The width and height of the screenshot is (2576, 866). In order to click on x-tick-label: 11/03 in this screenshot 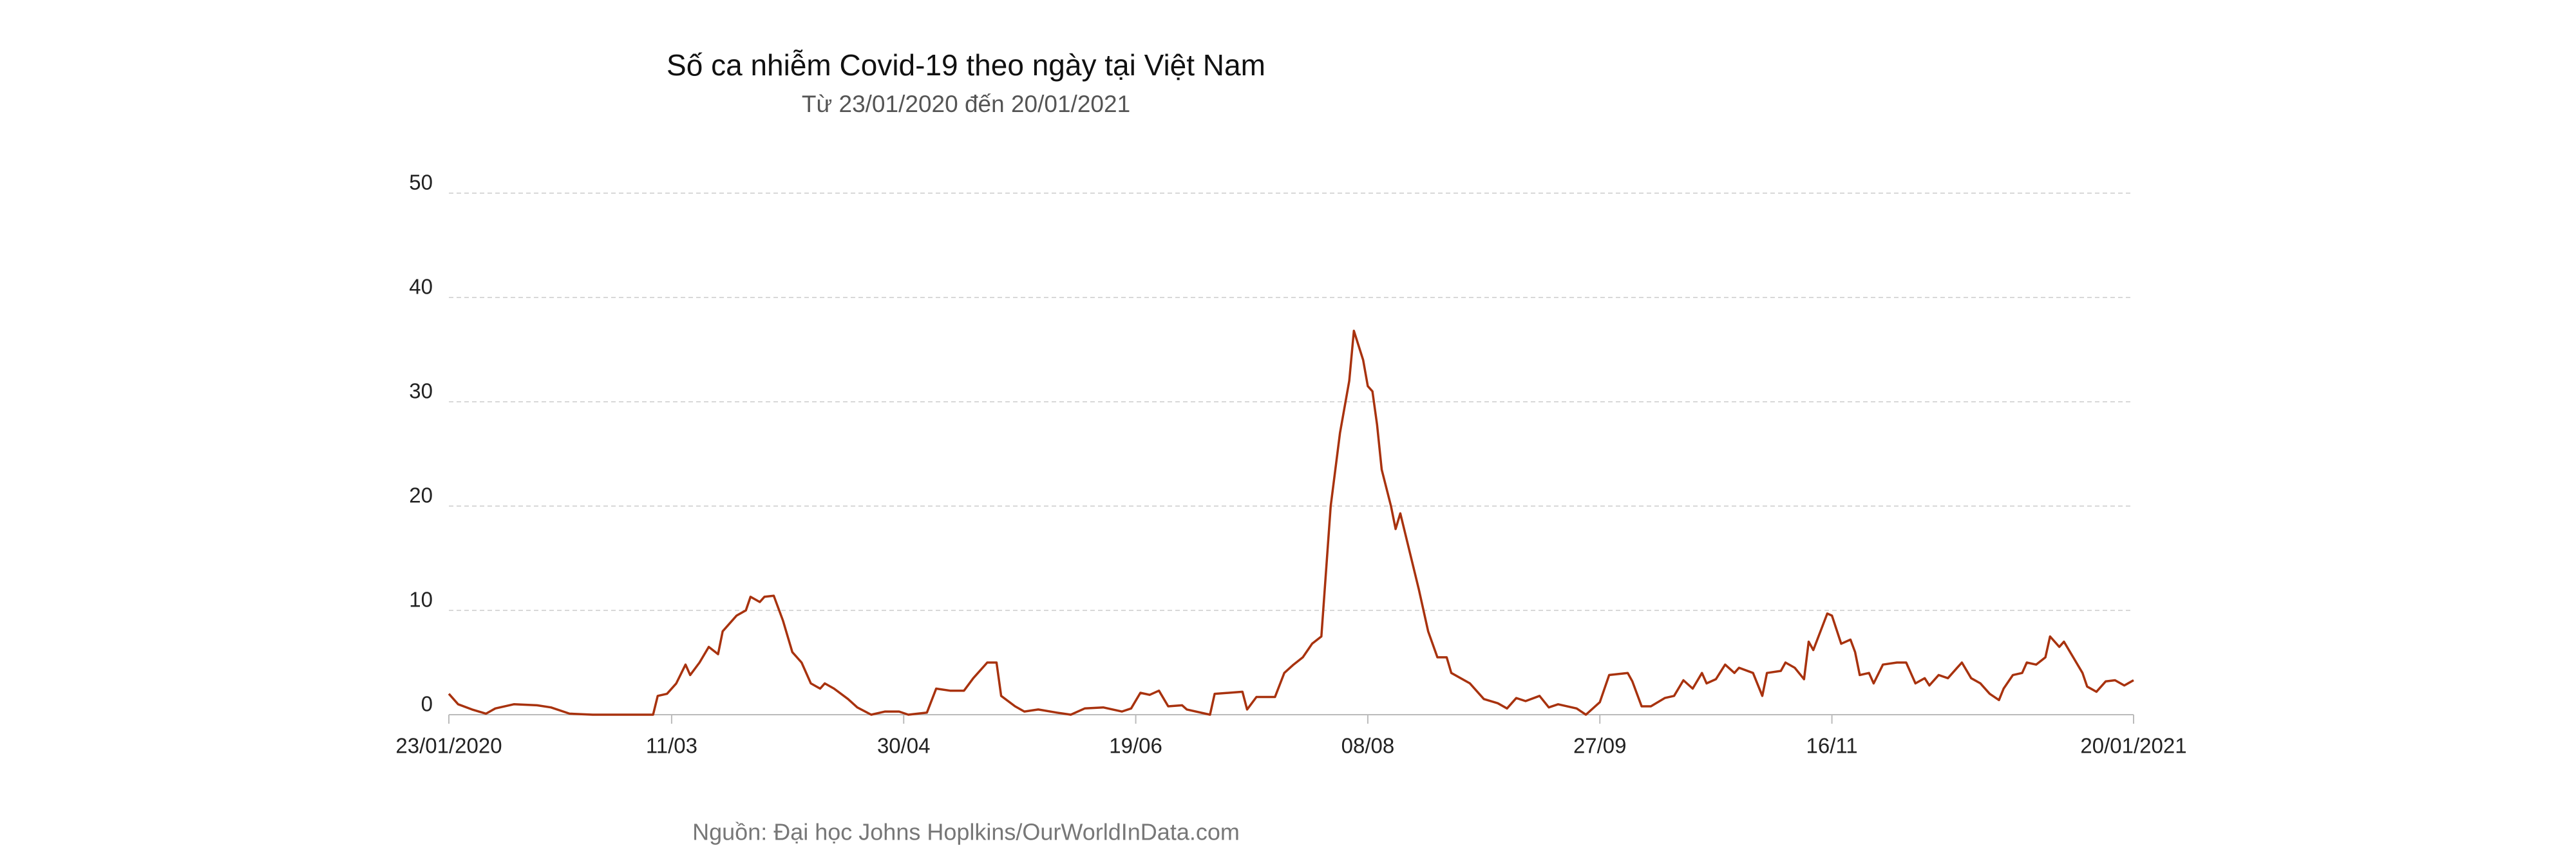, I will do `click(671, 746)`.